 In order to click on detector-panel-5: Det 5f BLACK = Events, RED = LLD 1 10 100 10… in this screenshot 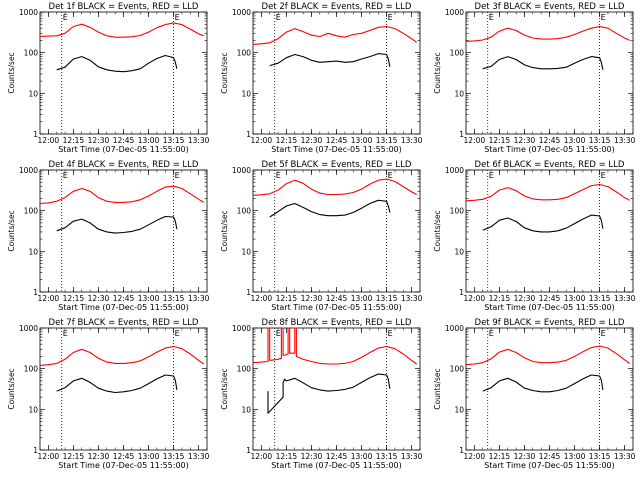, I will do `click(321, 236)`.